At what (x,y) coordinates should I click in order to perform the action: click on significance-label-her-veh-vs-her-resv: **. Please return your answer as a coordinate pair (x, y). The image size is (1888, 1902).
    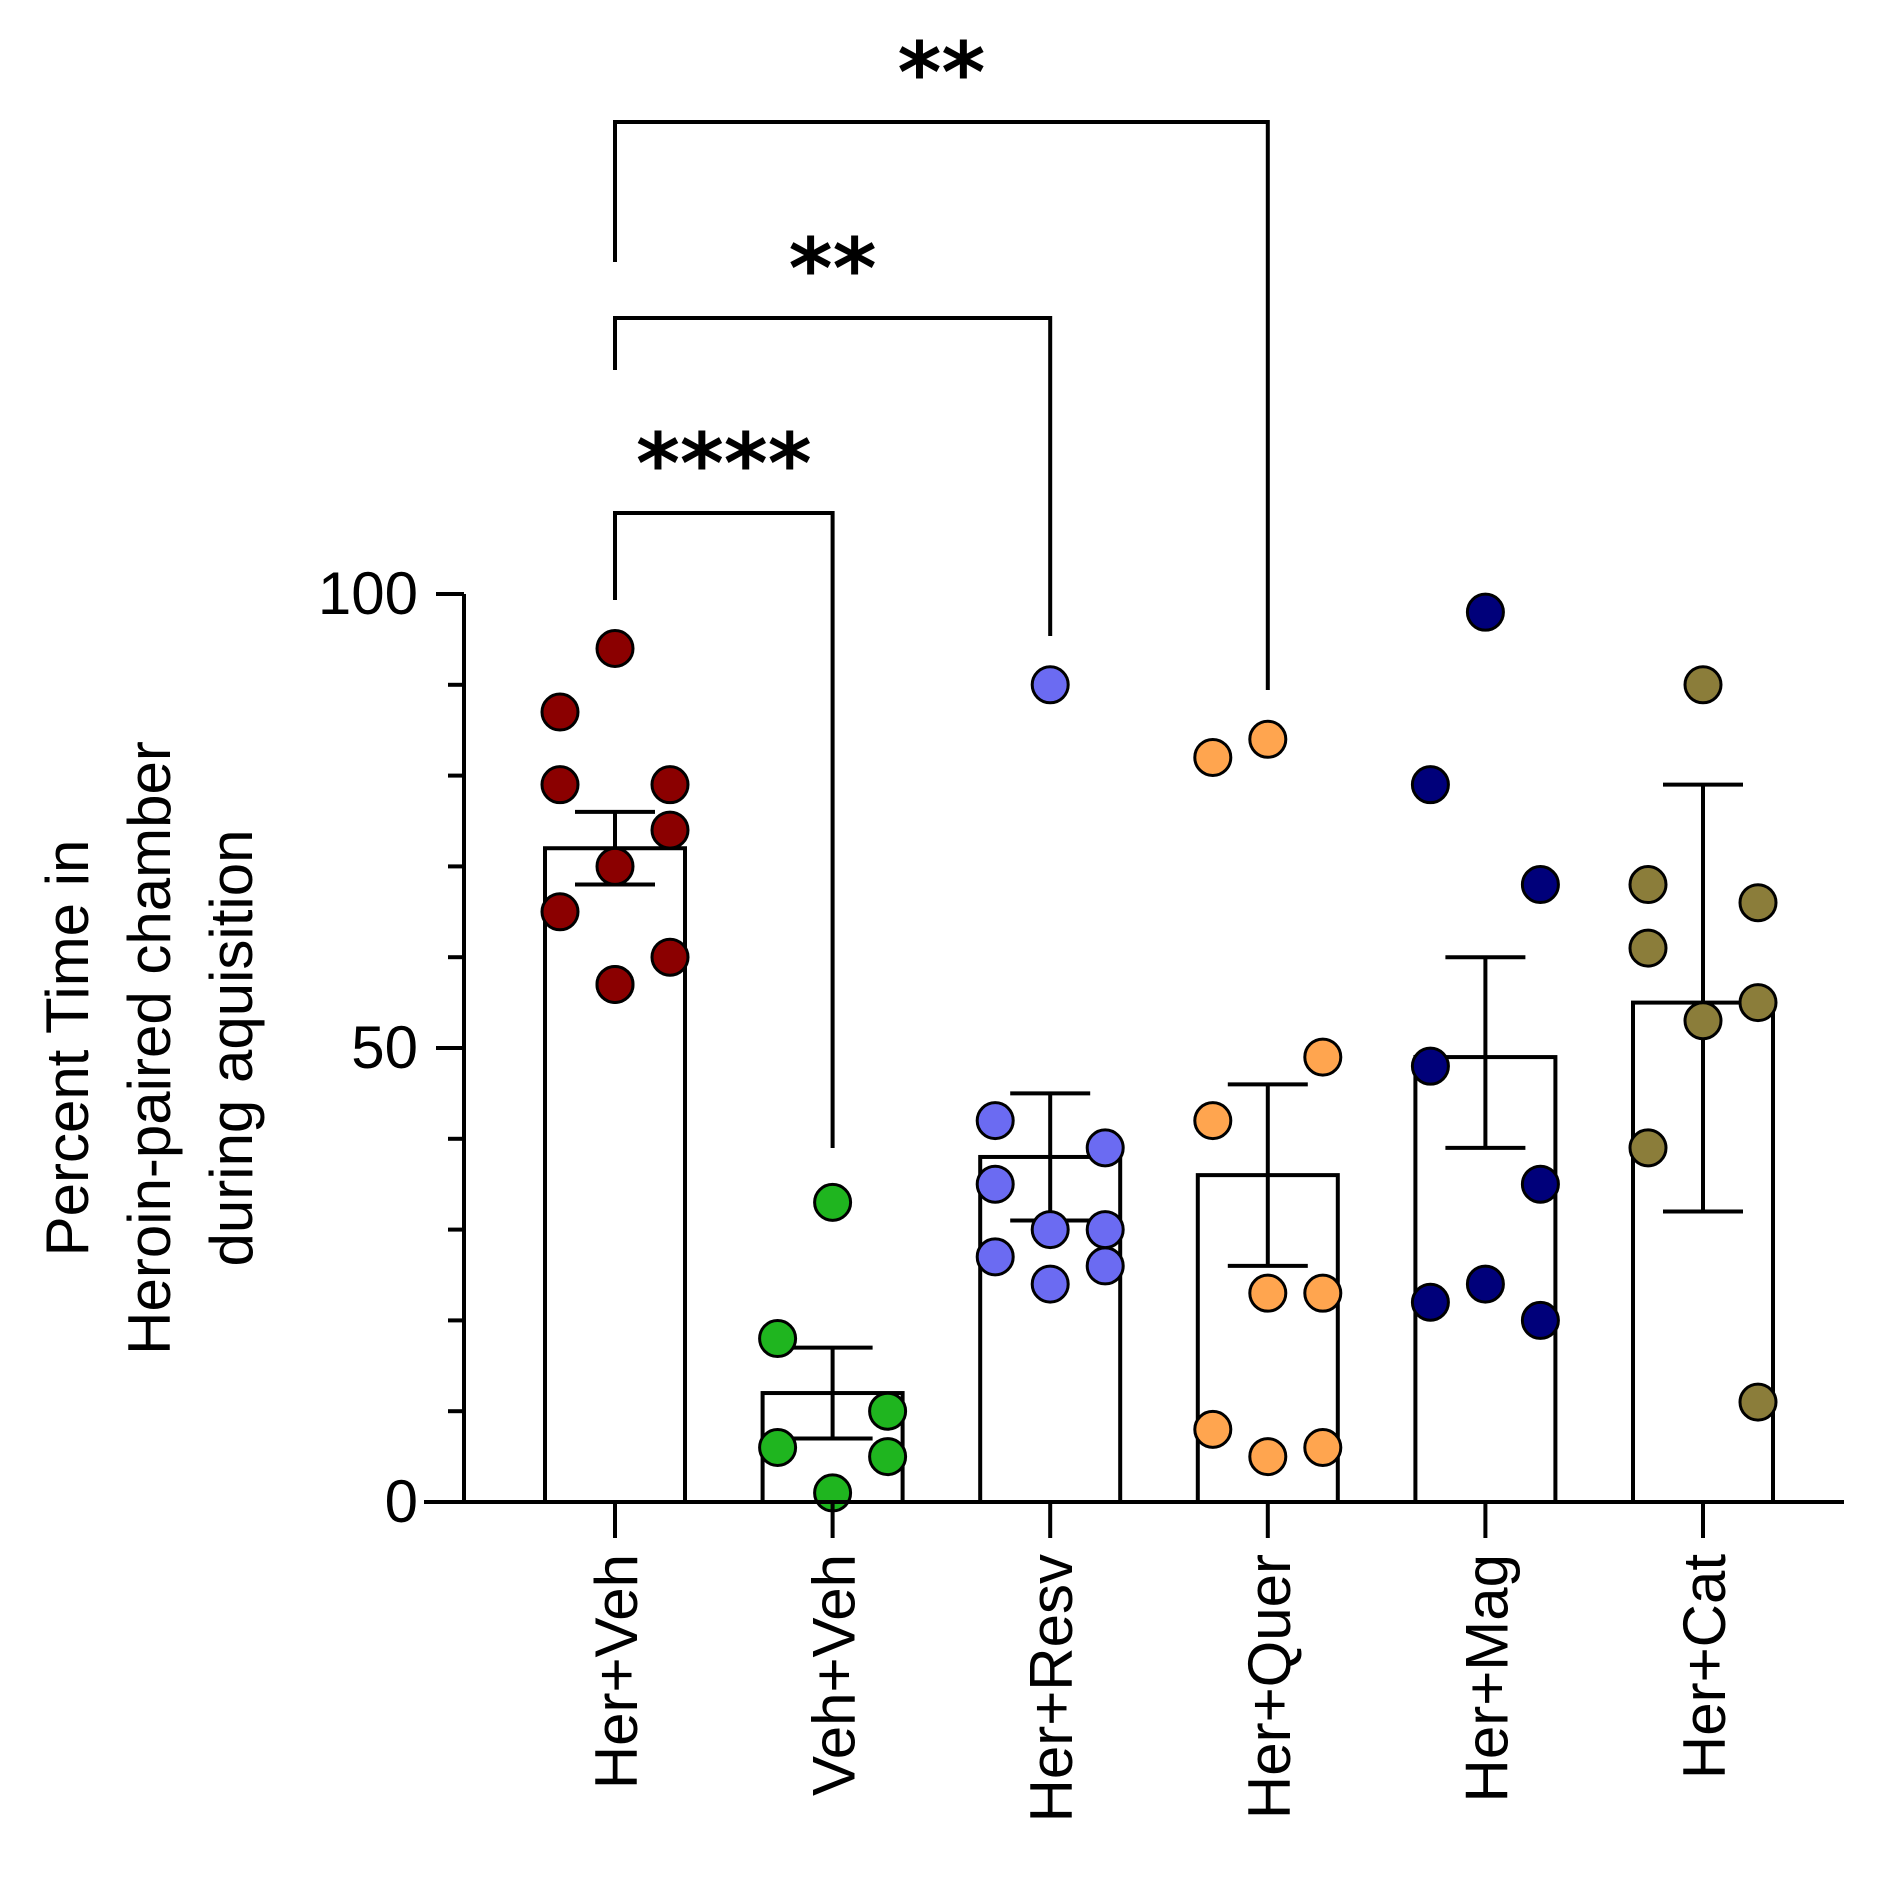
    Looking at the image, I should click on (833, 269).